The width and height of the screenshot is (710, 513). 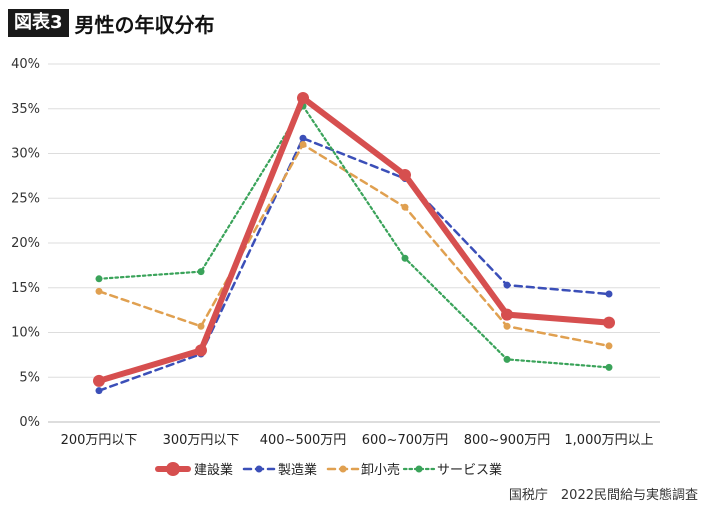 I want to click on legend-label: 卸小売, so click(x=380, y=470).